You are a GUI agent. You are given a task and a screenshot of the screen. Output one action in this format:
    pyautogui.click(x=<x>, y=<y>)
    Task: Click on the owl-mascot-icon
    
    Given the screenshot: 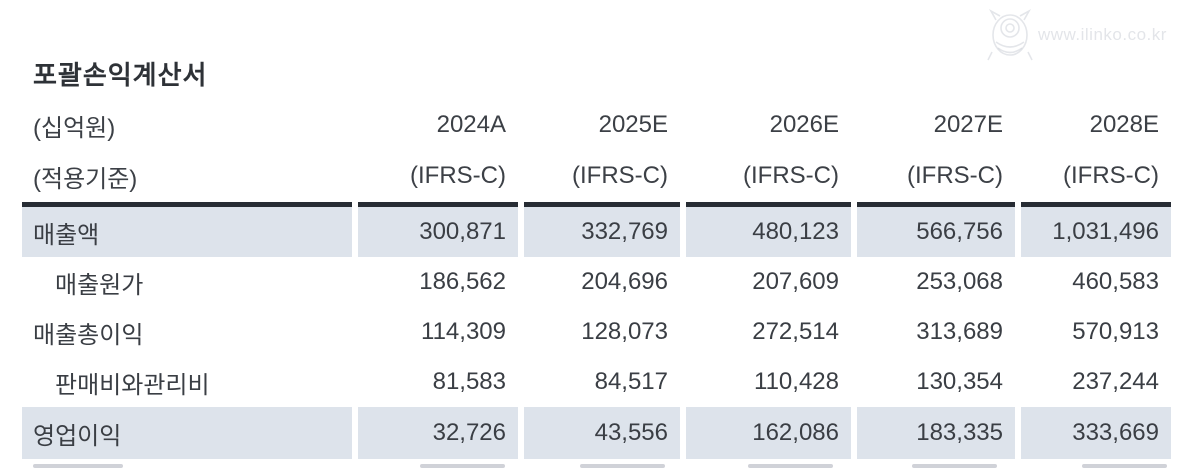 What is the action you would take?
    pyautogui.click(x=1010, y=35)
    